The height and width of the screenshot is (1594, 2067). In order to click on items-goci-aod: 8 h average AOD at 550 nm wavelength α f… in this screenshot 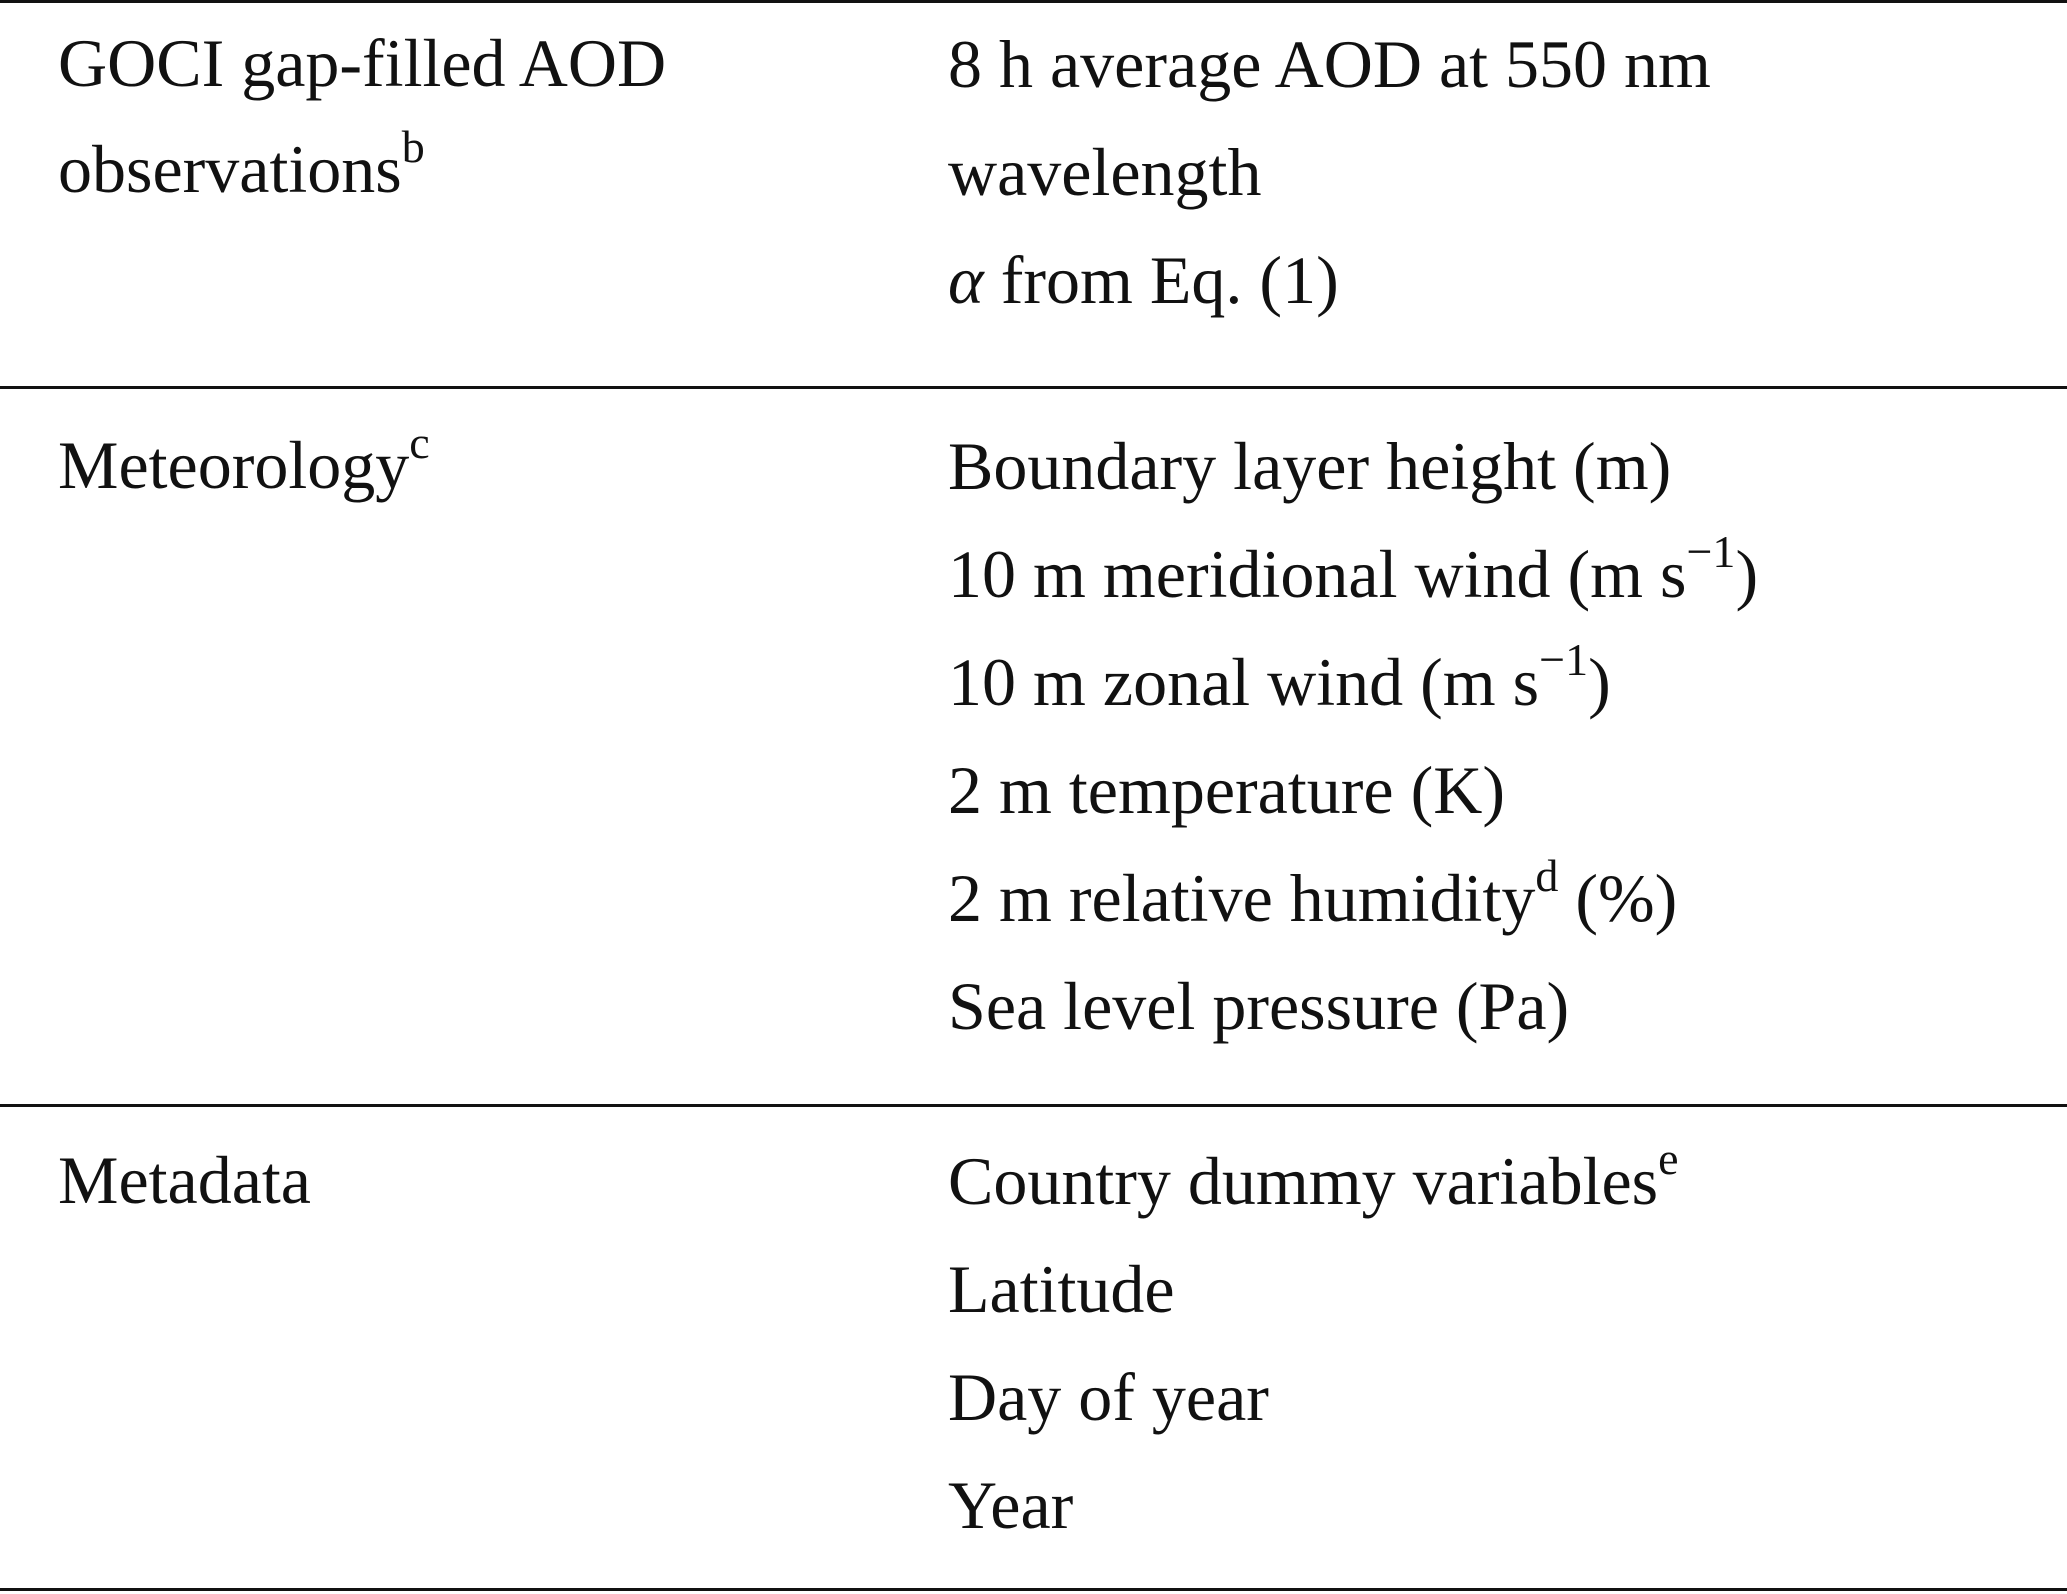, I will do `click(1329, 172)`.